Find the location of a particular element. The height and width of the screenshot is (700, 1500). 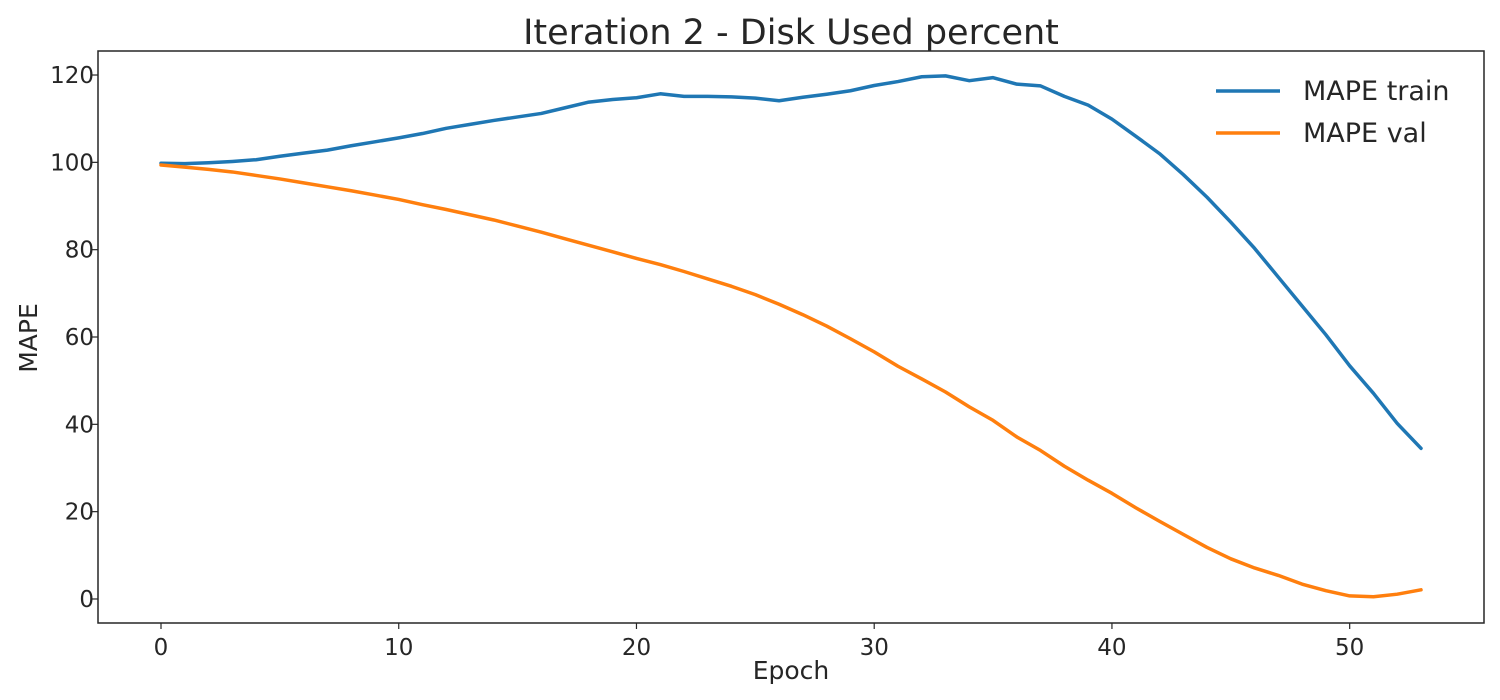

y-tick-label: 20 is located at coordinates (79, 513).